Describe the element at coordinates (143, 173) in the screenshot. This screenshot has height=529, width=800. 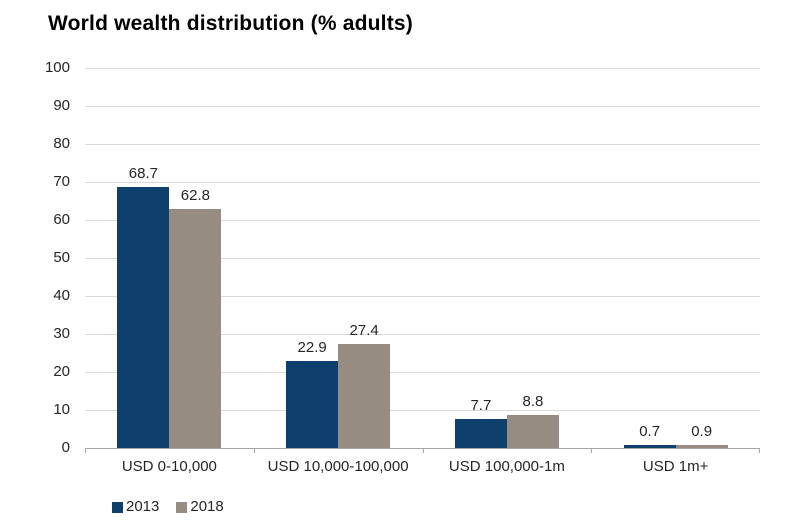
I see `value-label-2013-usd-0-10-000: 68.7` at that location.